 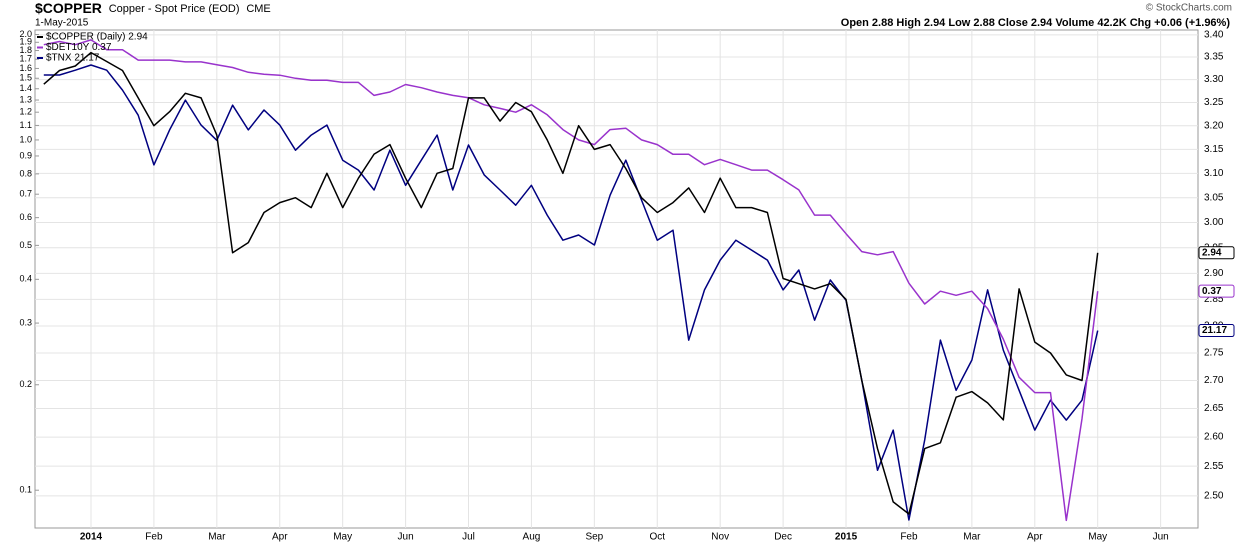 I want to click on y-tick-label: 0.3, so click(x=25, y=322).